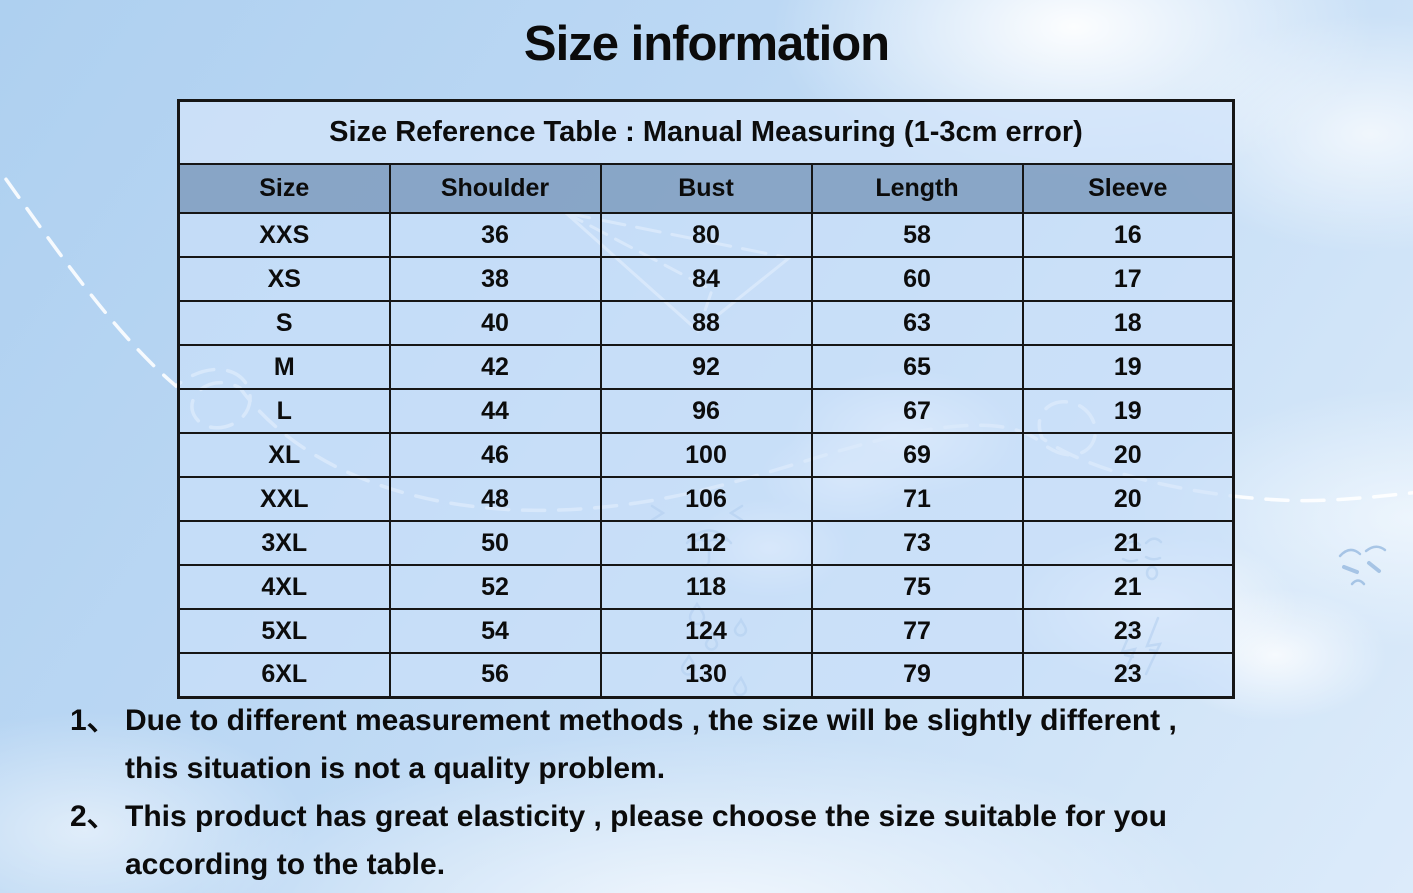  I want to click on page-title: Size information, so click(706, 44).